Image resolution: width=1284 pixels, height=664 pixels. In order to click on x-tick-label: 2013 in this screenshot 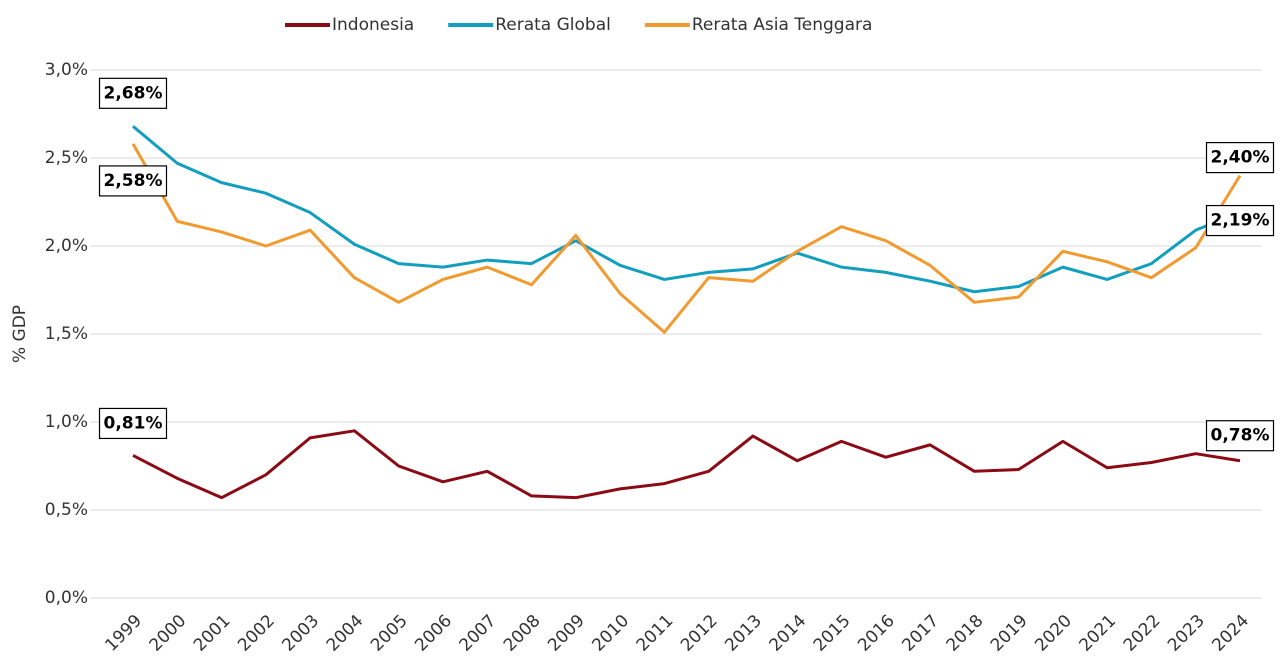, I will do `click(743, 633)`.